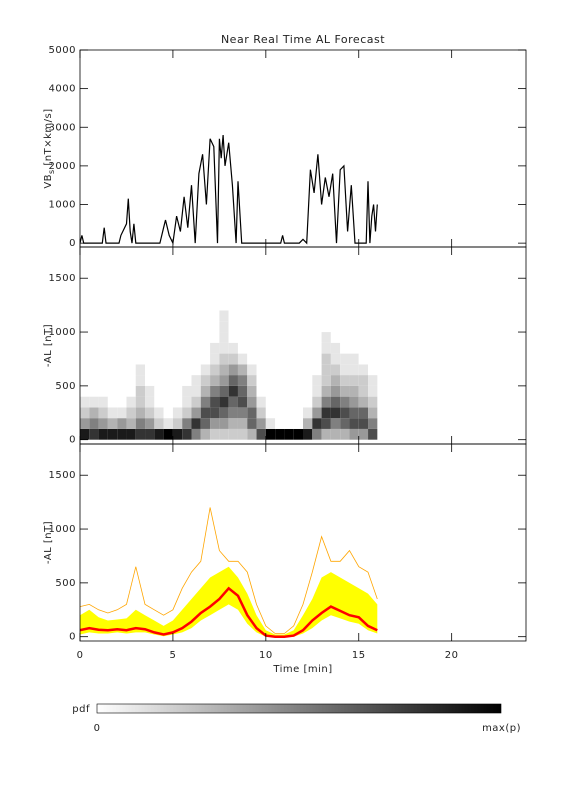 The image size is (576, 792). I want to click on colorbar, so click(299, 708).